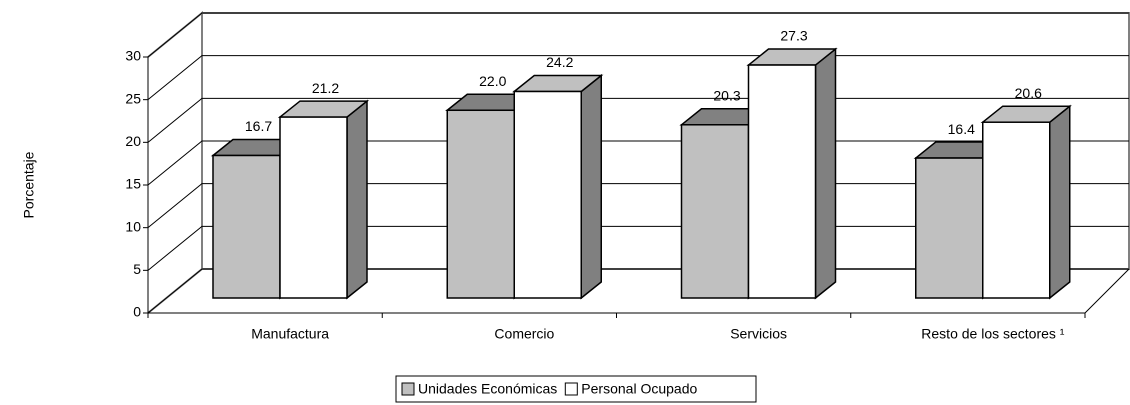  Describe the element at coordinates (487, 389) in the screenshot. I see `legend-label: Unidades Económicas` at that location.